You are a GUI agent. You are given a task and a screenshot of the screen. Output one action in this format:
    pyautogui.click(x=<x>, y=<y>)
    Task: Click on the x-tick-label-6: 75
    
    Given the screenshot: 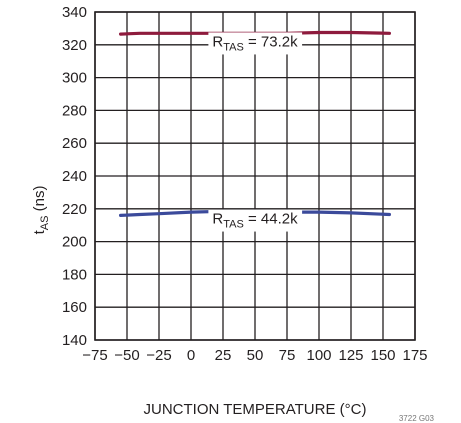 What is the action you would take?
    pyautogui.click(x=287, y=355)
    